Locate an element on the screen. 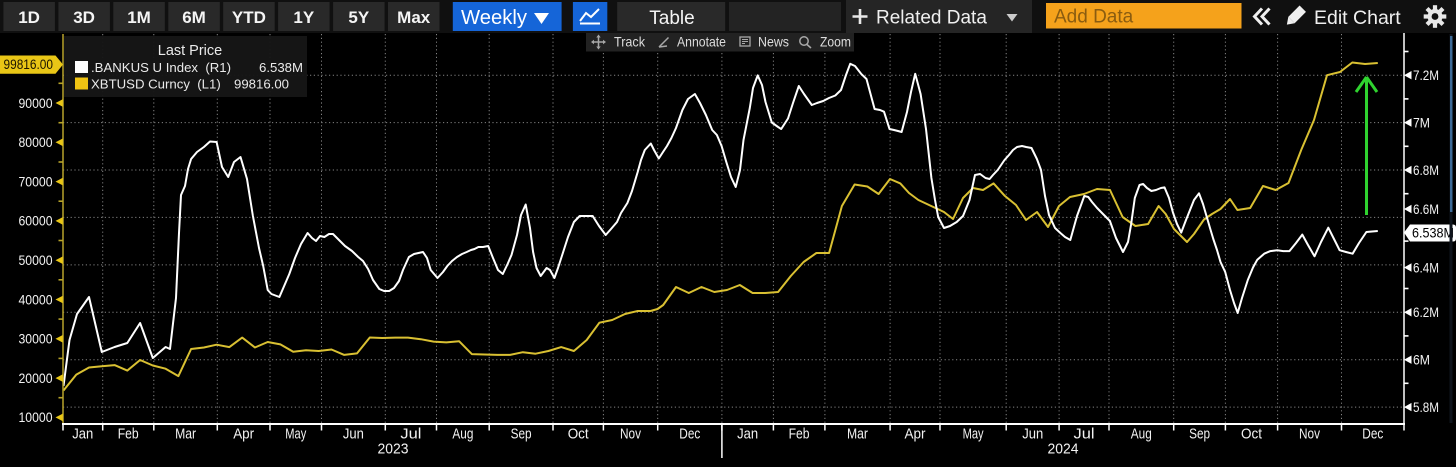 This screenshot has width=1456, height=467. svg-text: 60000 is located at coordinates (36, 221).